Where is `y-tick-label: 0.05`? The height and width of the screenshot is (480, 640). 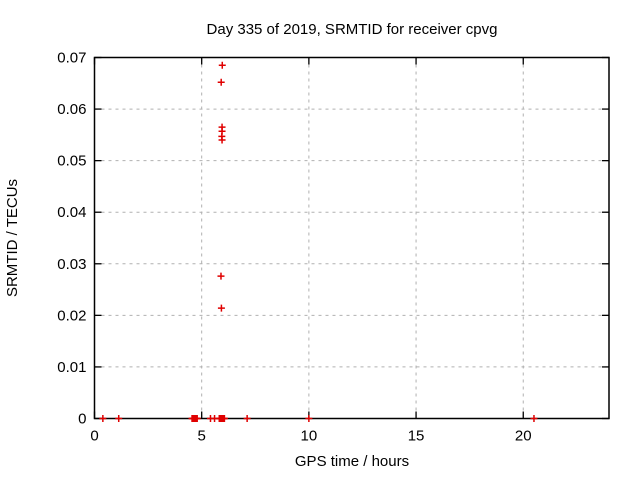
y-tick-label: 0.05 is located at coordinates (71, 161).